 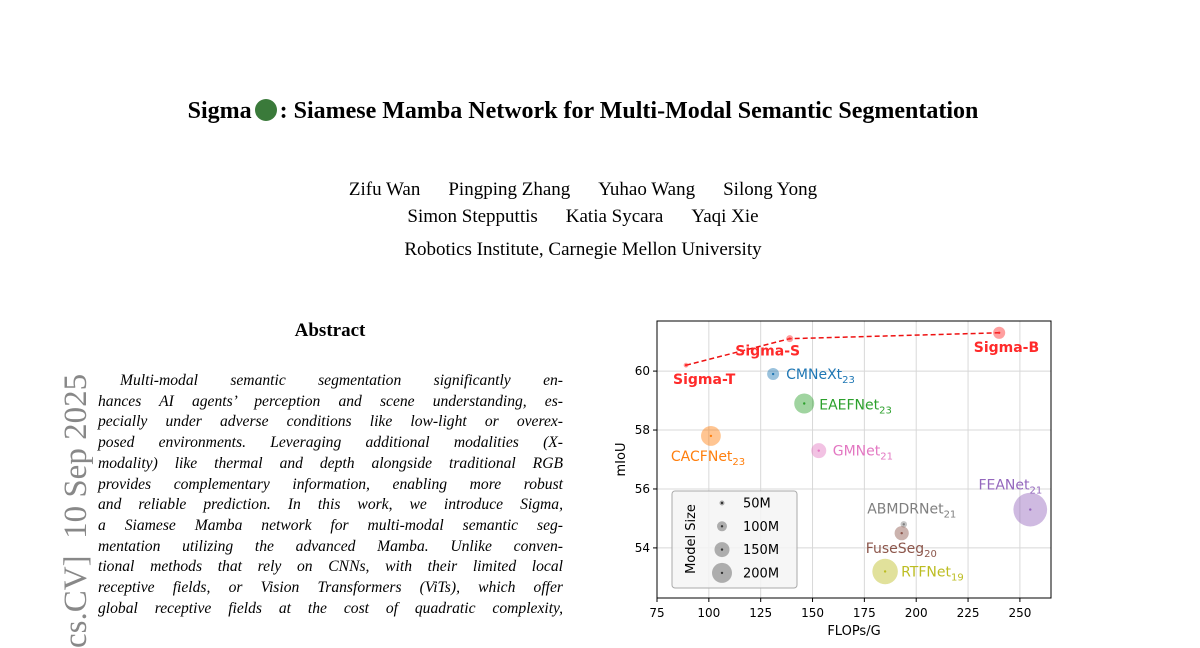 I want to click on point-label-name: Sigma-S, so click(x=767, y=352).